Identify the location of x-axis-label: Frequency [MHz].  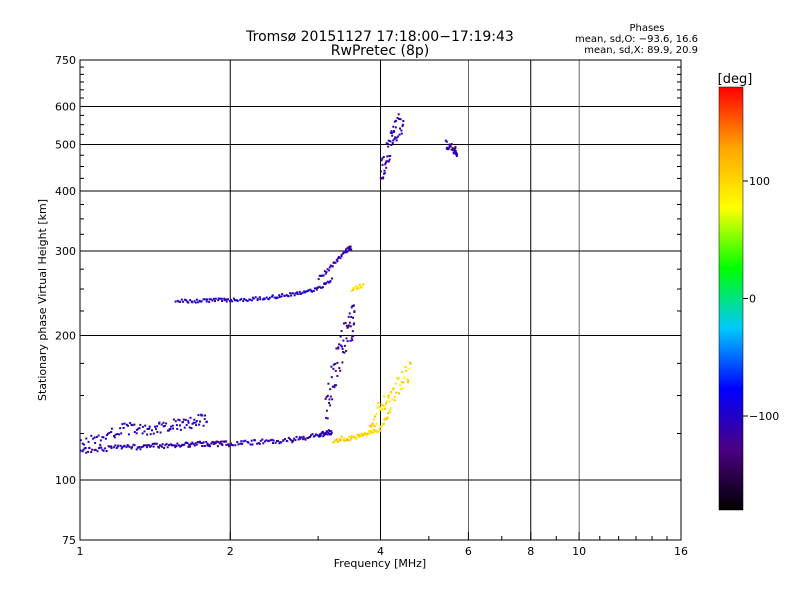
(380, 563).